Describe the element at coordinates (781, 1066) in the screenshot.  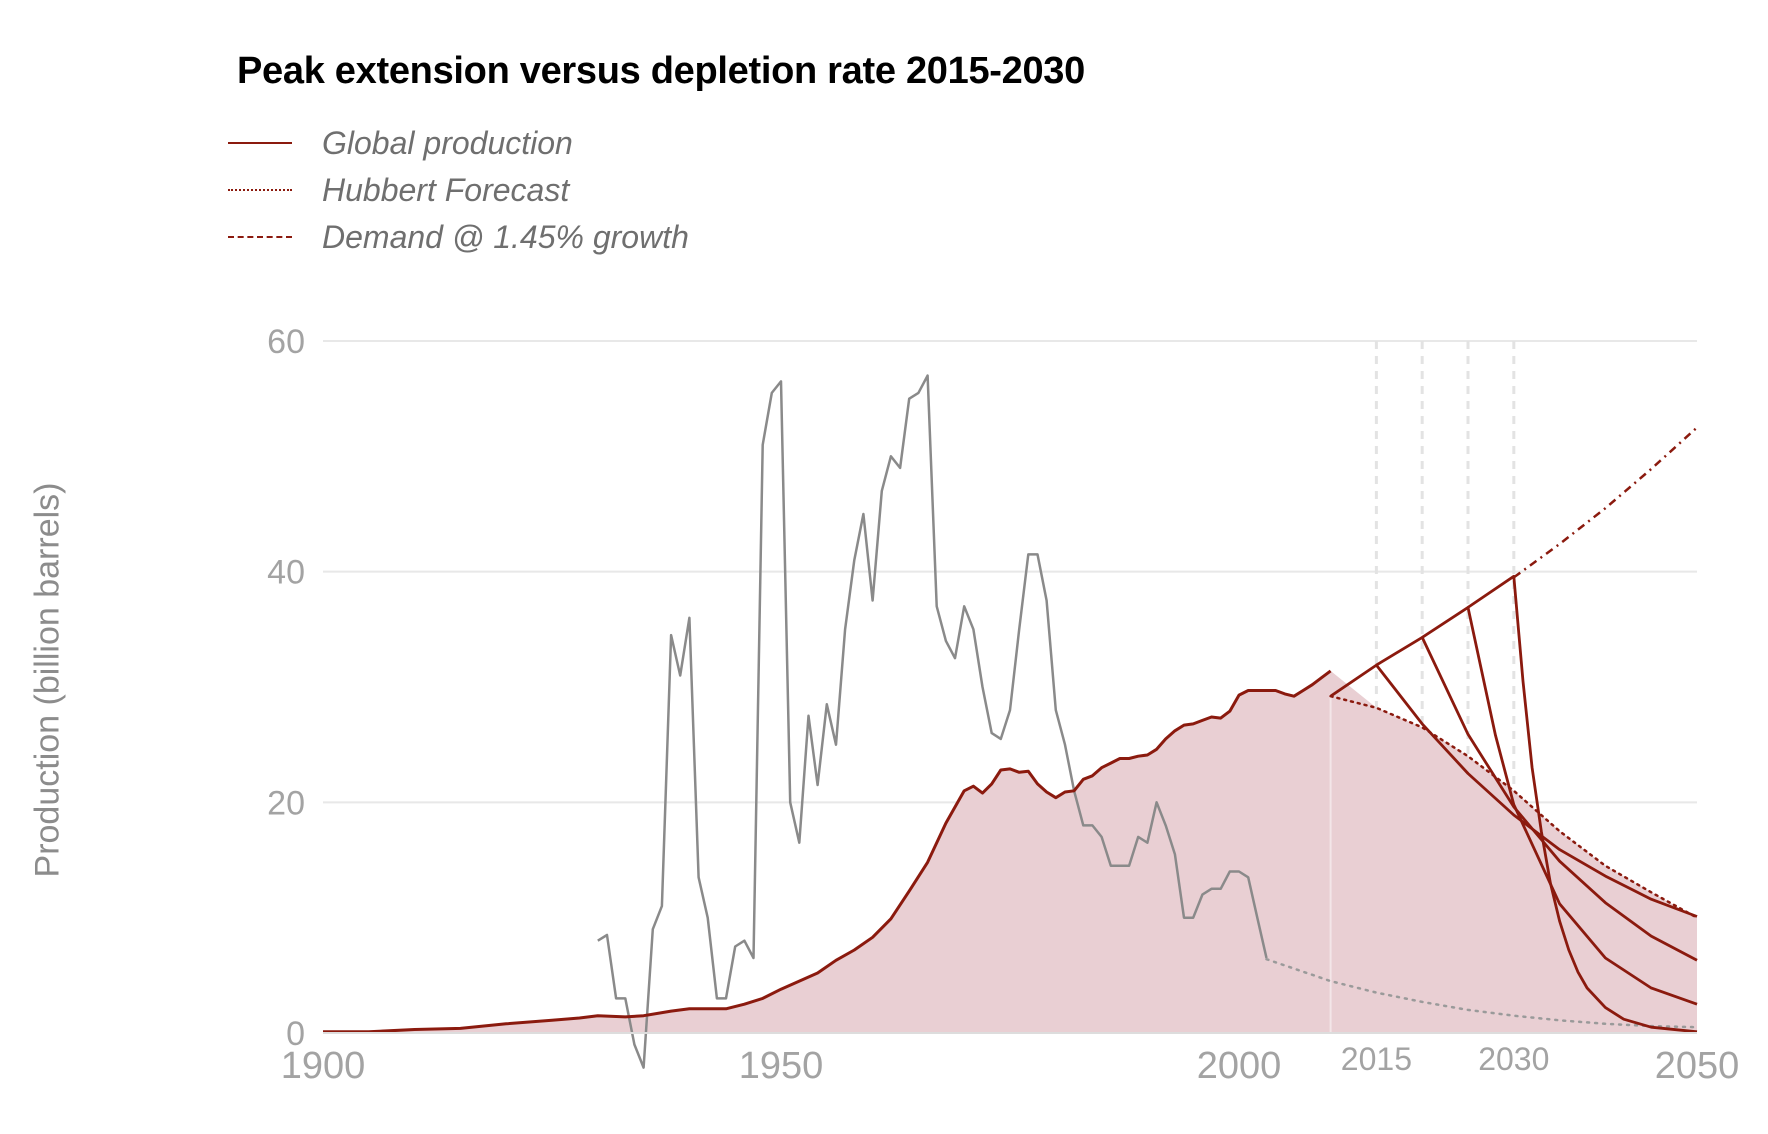
I see `x-tick-label: 1950` at that location.